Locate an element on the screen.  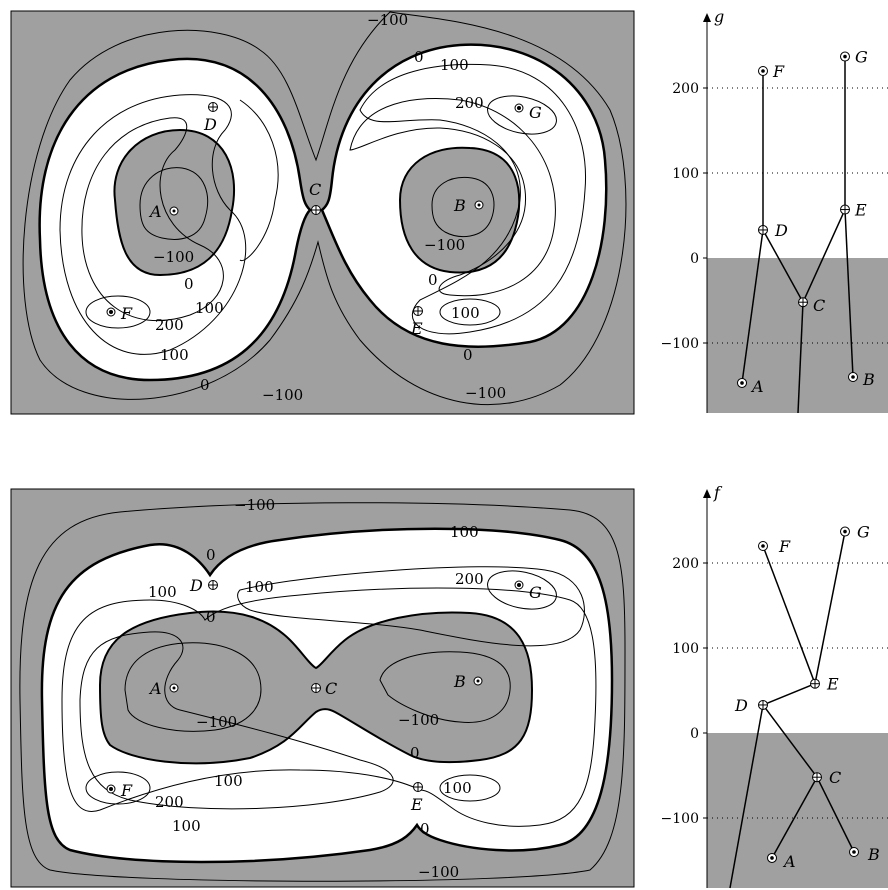
tick-label: 200 is located at coordinates (685, 89).